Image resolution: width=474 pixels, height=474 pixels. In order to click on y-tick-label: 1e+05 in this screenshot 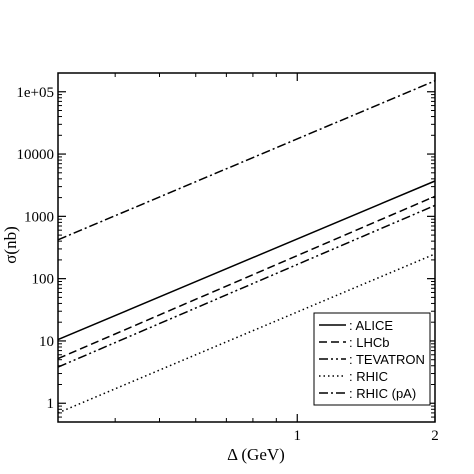, I will do `click(35, 93)`.